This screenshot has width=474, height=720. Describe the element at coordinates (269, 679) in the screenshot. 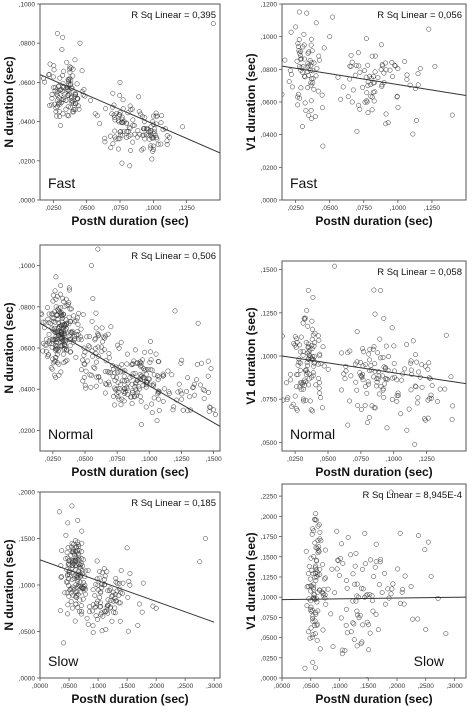

I see `y-tick-label: ,0000` at that location.